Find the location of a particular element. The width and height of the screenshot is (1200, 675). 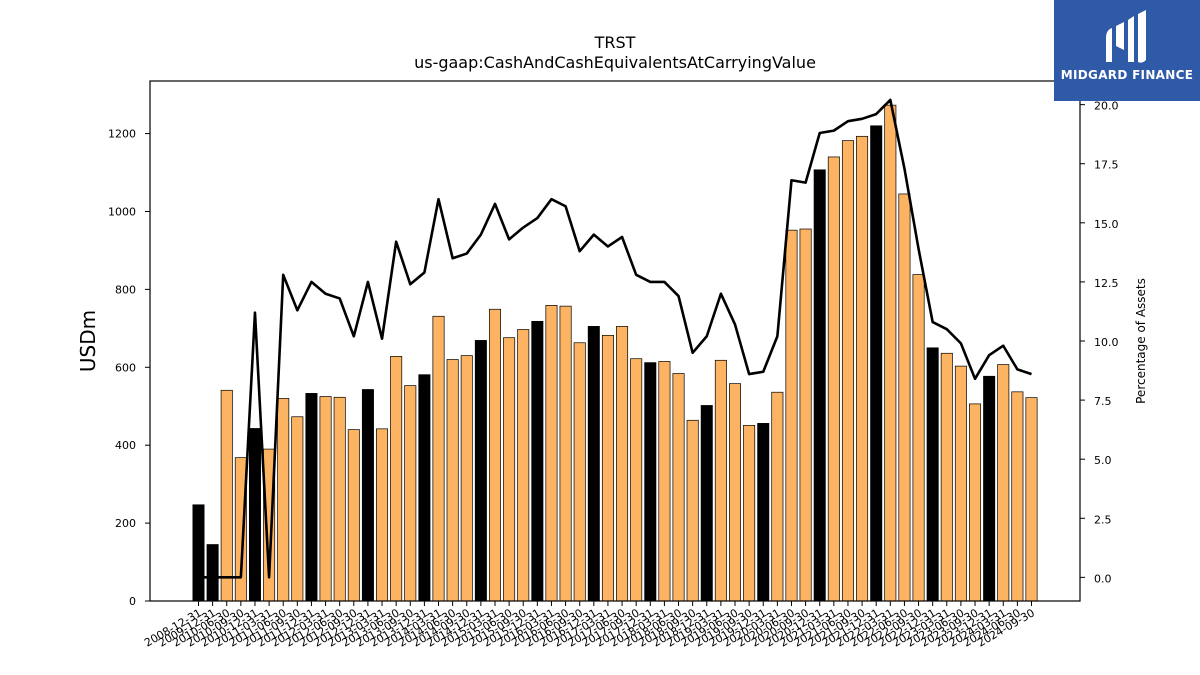

y-axis-right: 0.0 2.5 5.0 7.5 10.0 12.5 15.0 17.5 20.0 is located at coordinates (1099, 342).